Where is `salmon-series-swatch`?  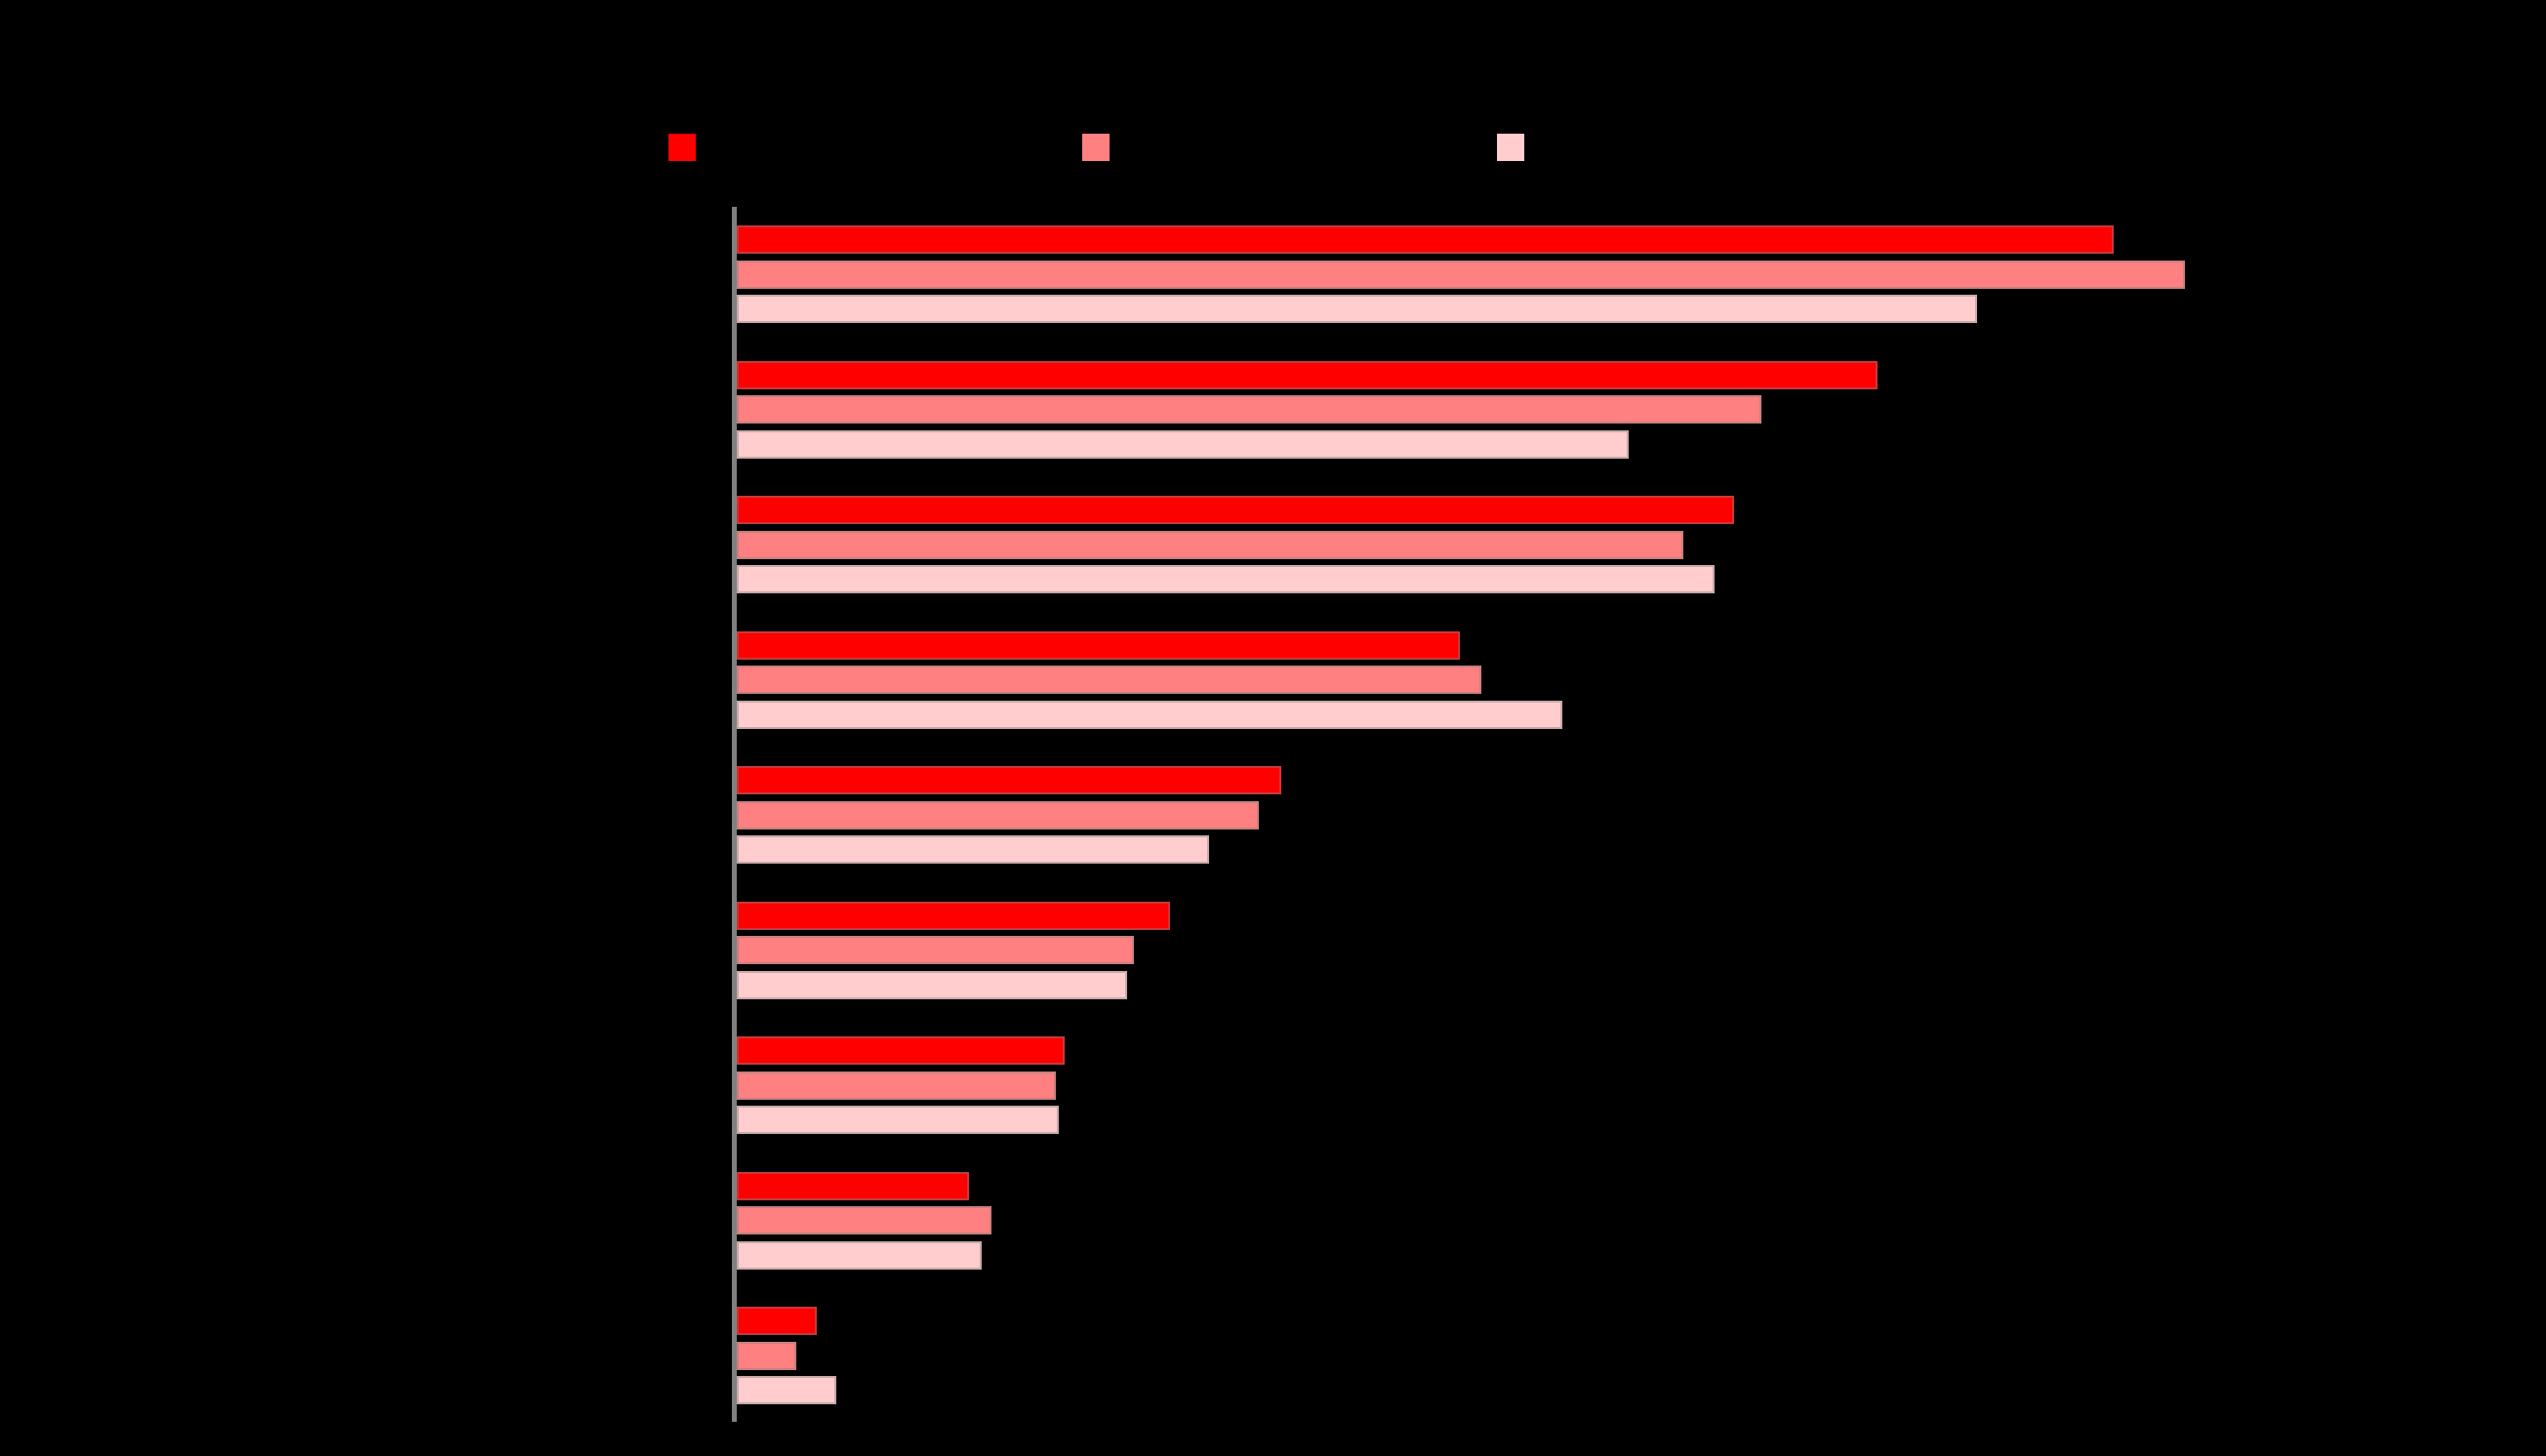 salmon-series-swatch is located at coordinates (1096, 147).